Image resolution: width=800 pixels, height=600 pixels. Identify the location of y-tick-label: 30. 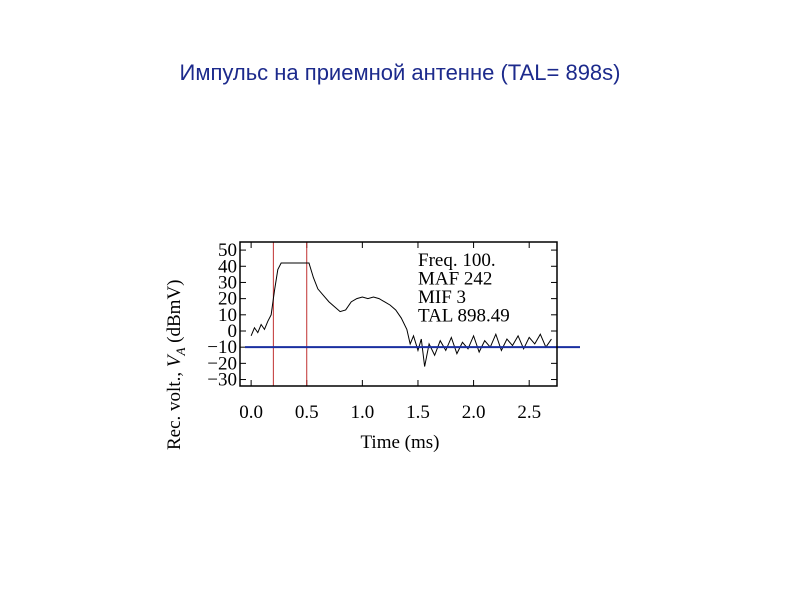
(227, 282).